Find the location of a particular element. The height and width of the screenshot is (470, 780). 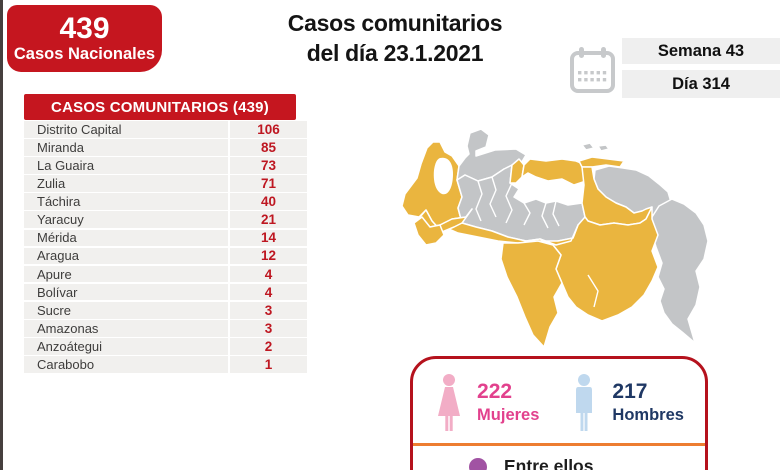

national-cases-label: Casos Nacionales is located at coordinates (84, 54).